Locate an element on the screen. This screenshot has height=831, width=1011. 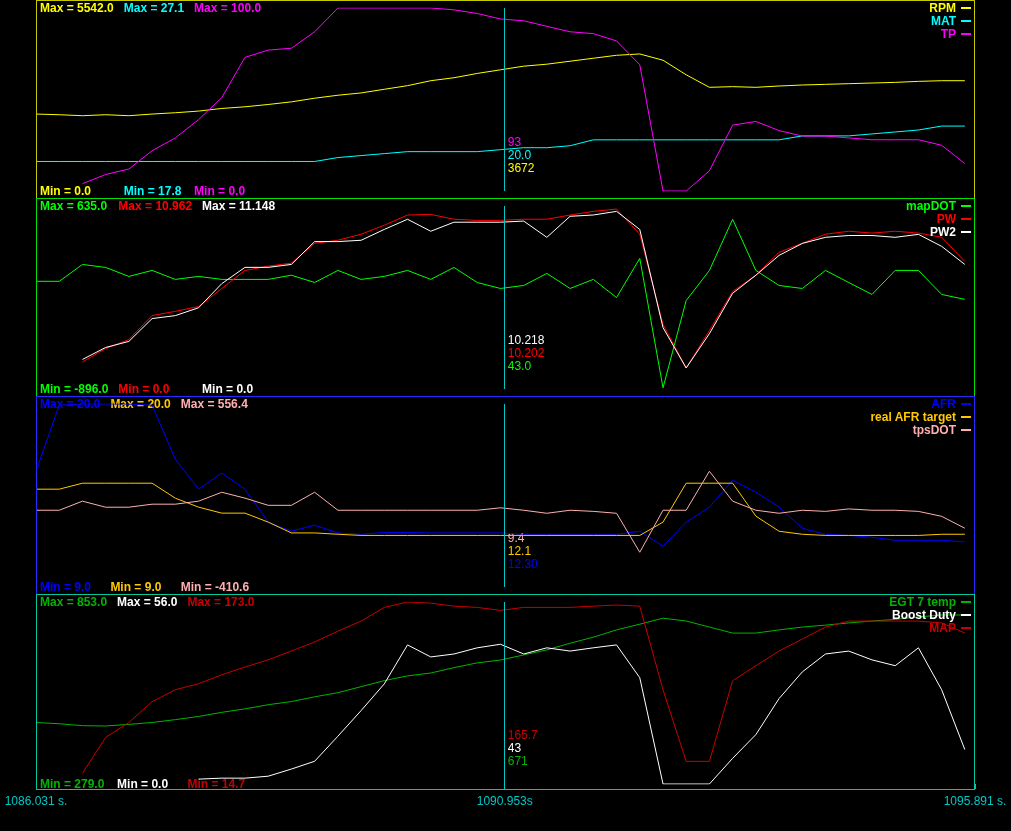
y2-tick-label: Min = 17.8 is located at coordinates (152, 191).